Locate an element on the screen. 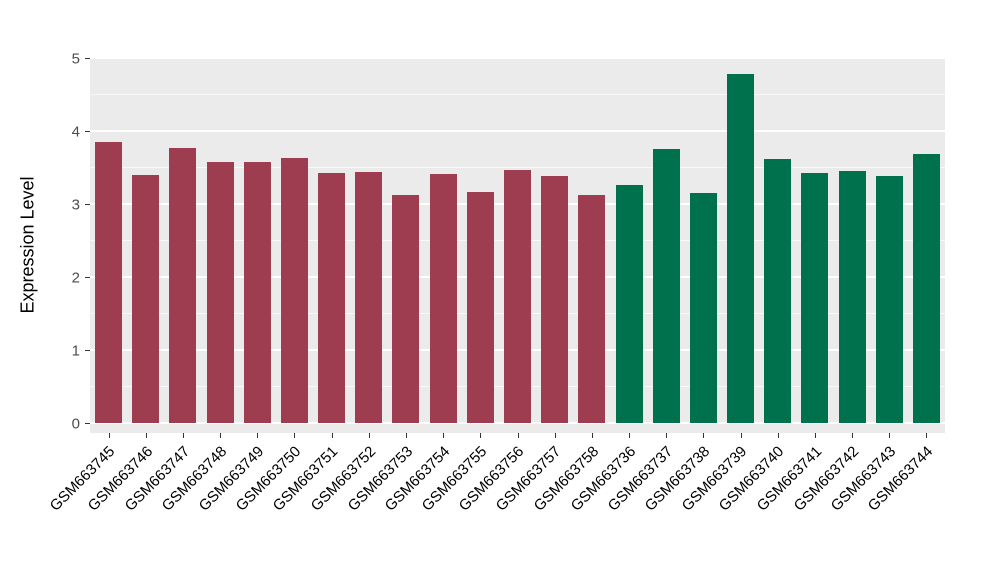 The height and width of the screenshot is (580, 1000). y-tick-label: 2 is located at coordinates (75, 278).